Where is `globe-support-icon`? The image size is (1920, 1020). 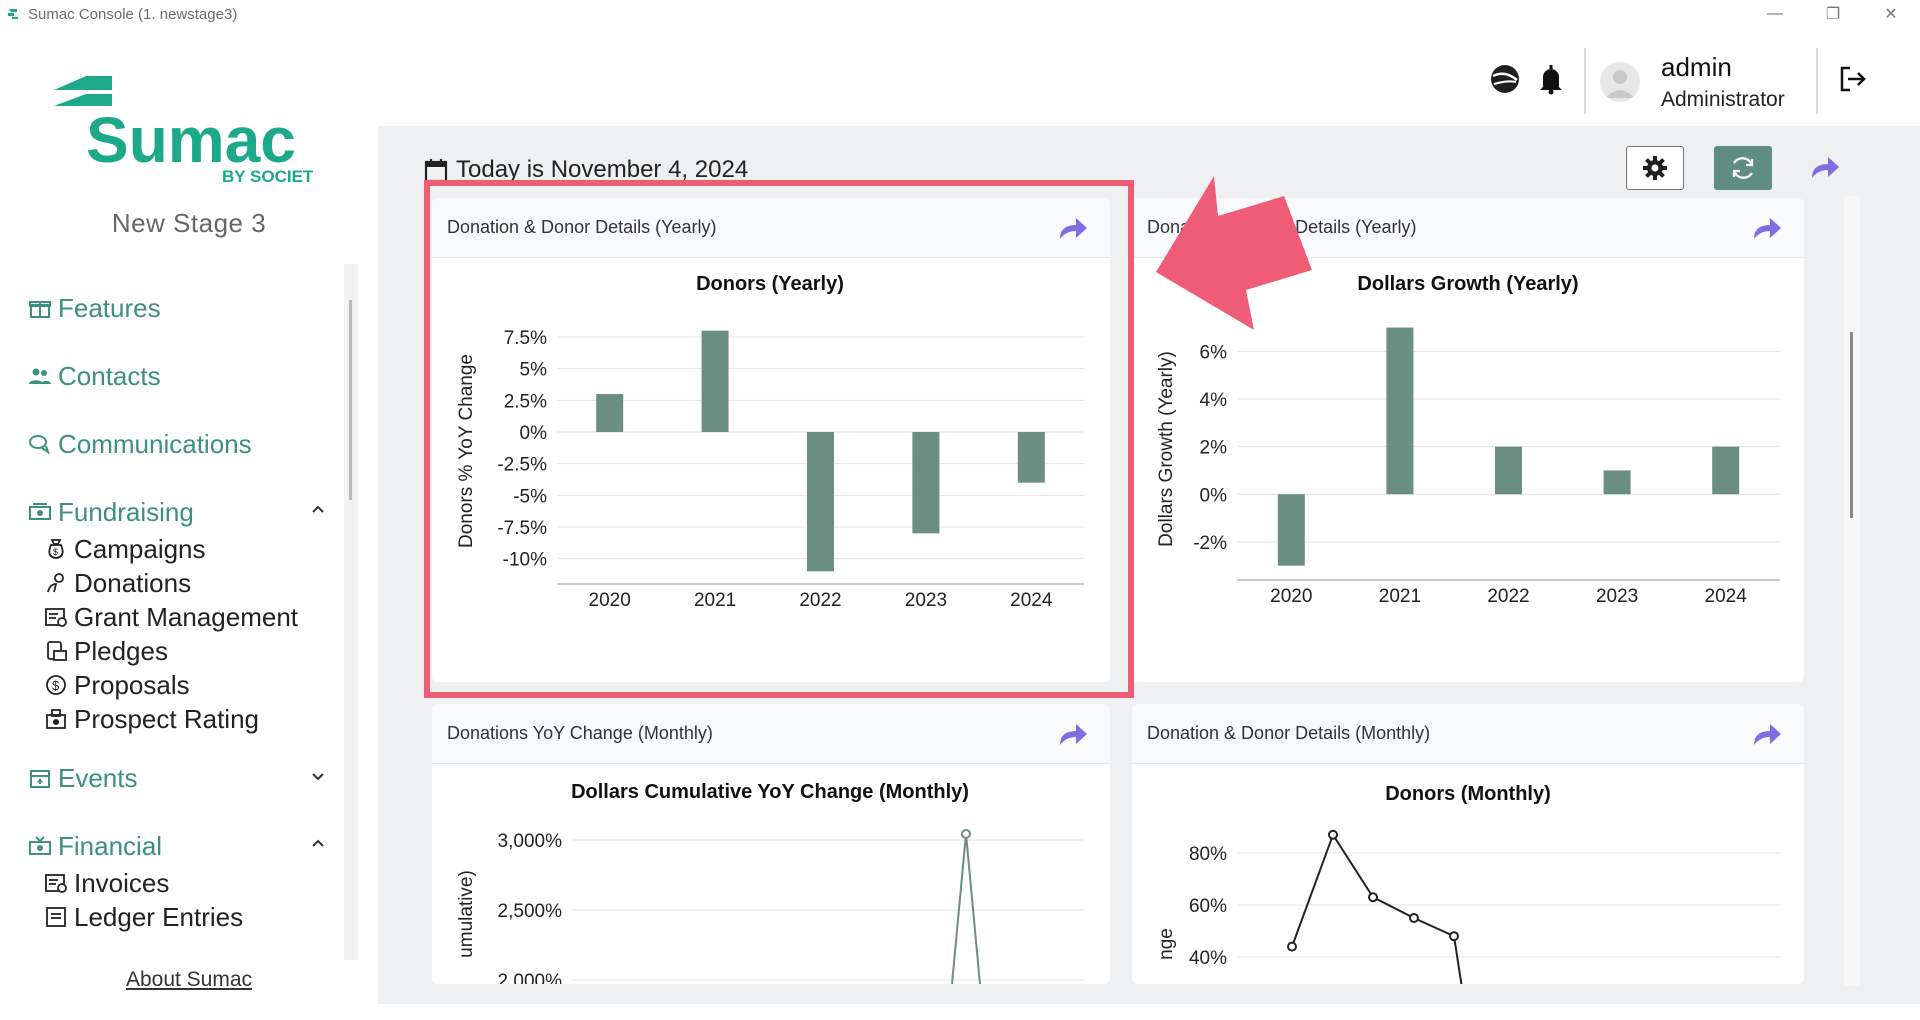 globe-support-icon is located at coordinates (1505, 79).